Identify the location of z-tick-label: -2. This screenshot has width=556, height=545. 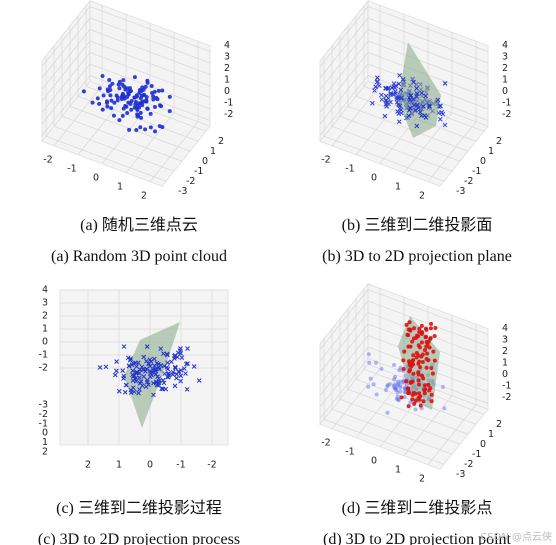
(228, 114).